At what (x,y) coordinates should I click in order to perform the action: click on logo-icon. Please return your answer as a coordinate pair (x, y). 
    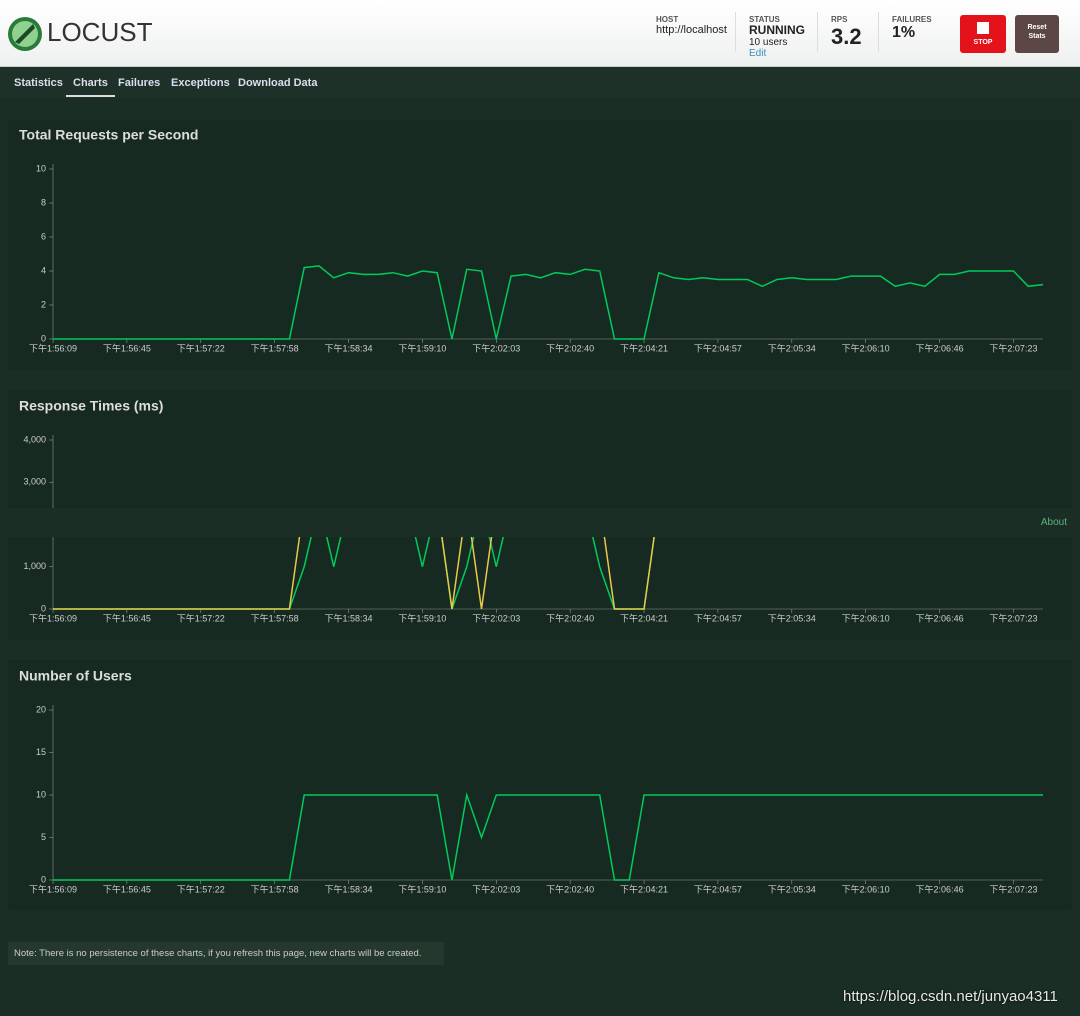
    Looking at the image, I should click on (25, 34).